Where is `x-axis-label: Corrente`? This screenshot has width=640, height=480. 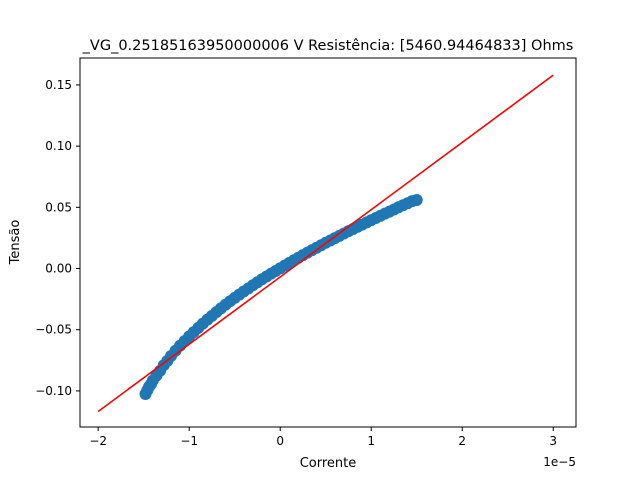
x-axis-label: Corrente is located at coordinates (328, 463).